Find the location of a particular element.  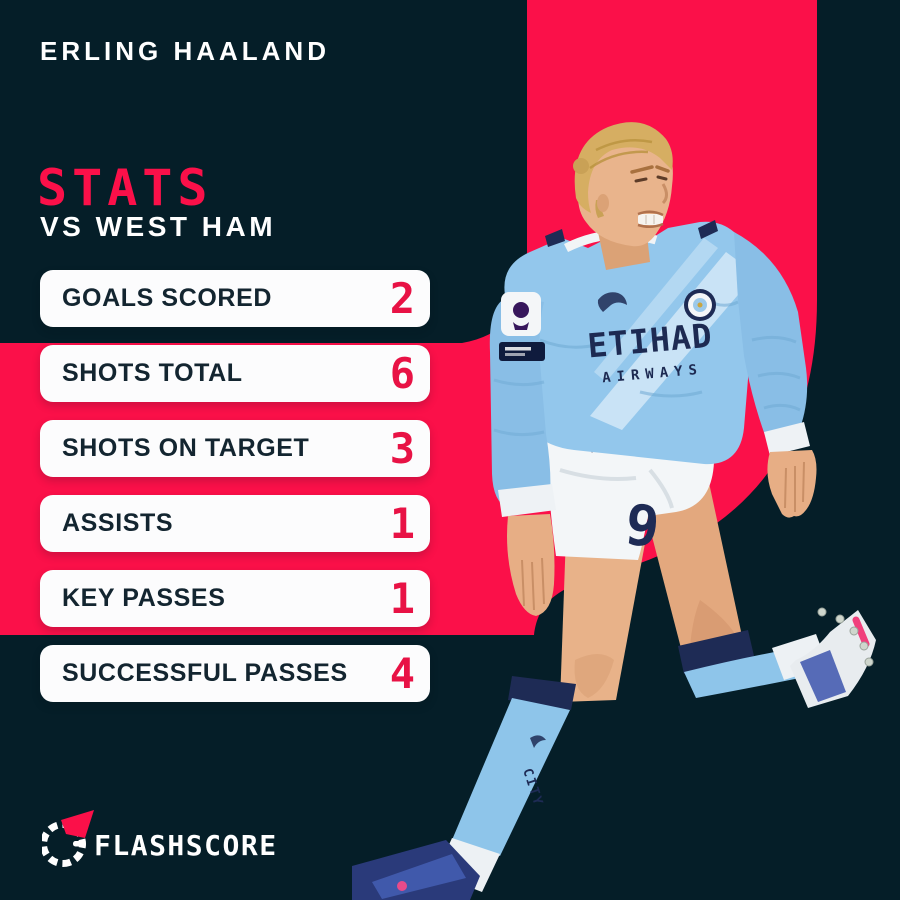

stat-label: ASSISTS is located at coordinates (118, 523).